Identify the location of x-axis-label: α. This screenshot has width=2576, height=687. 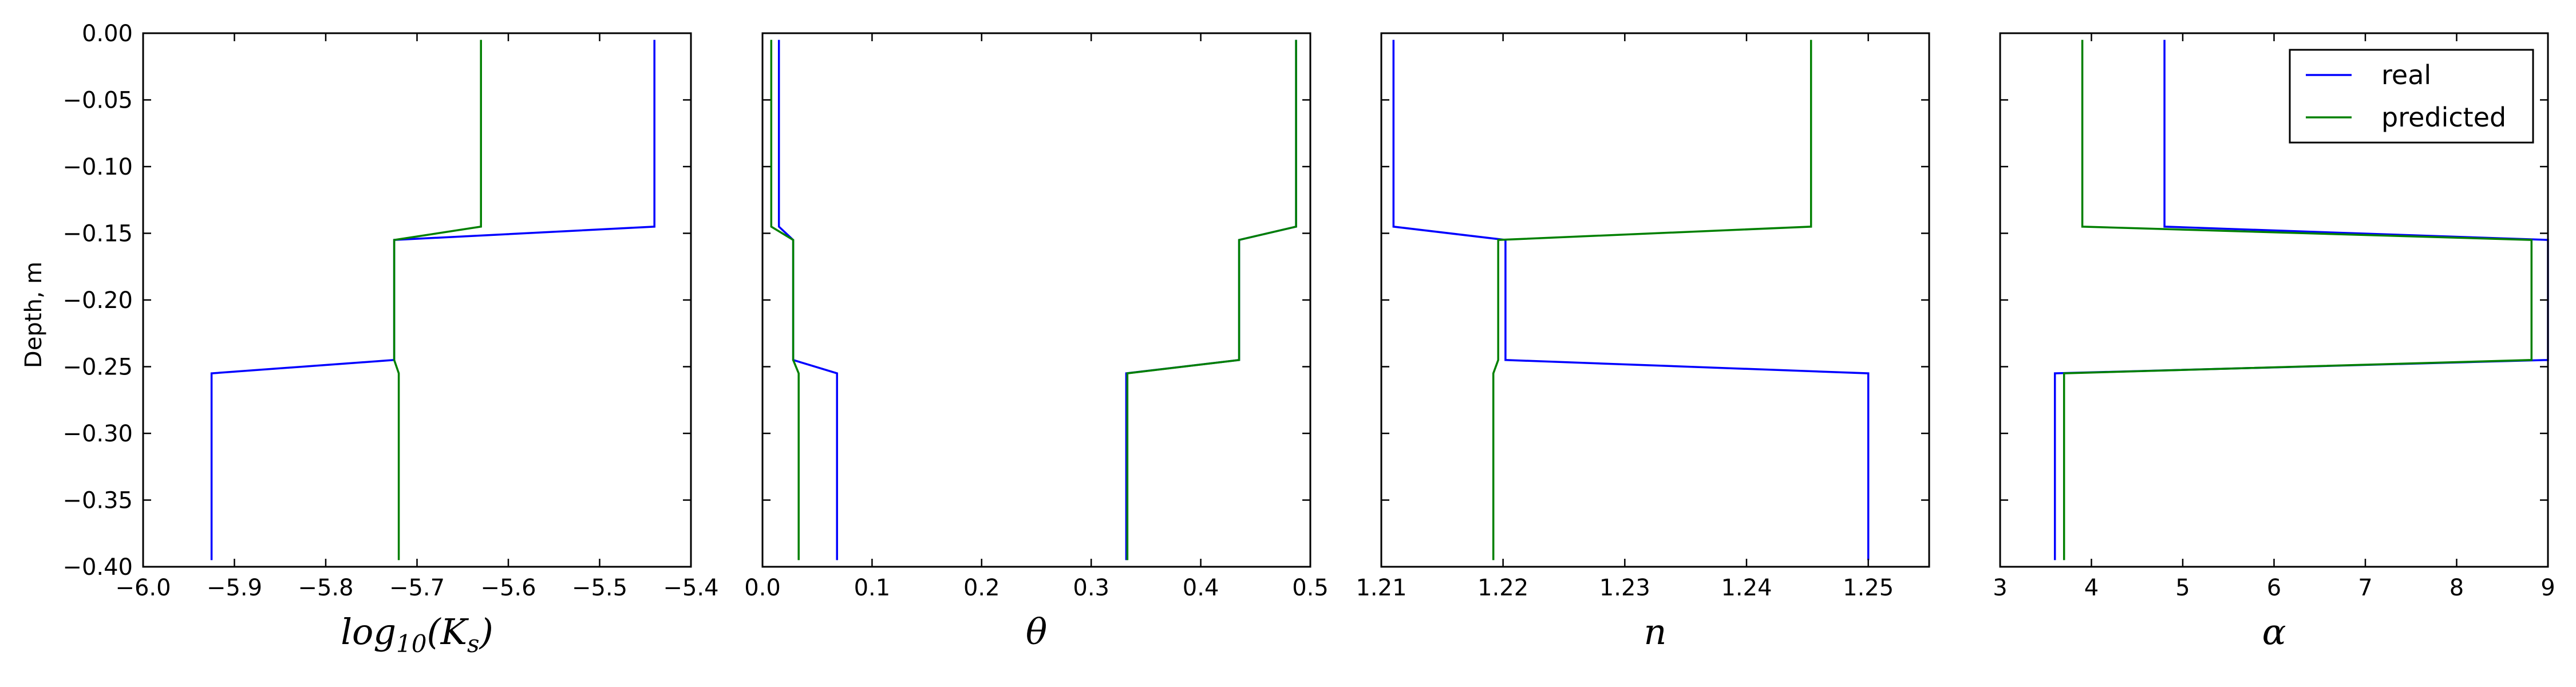
(2274, 632).